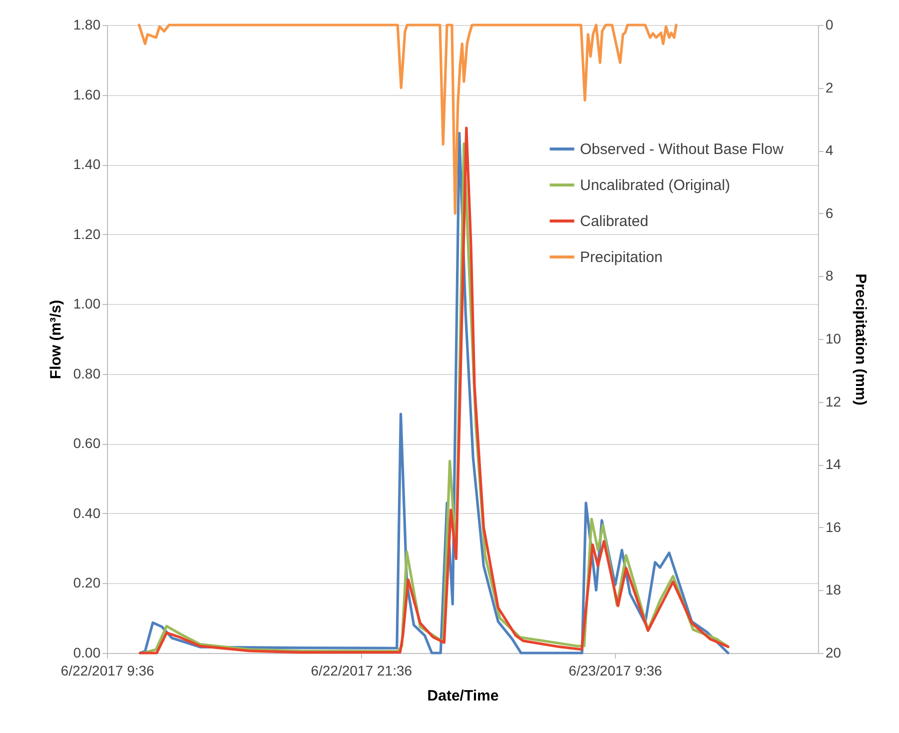 The height and width of the screenshot is (733, 899). What do you see at coordinates (615, 670) in the screenshot?
I see `x-tick-label: 6/23/2017 9:36` at bounding box center [615, 670].